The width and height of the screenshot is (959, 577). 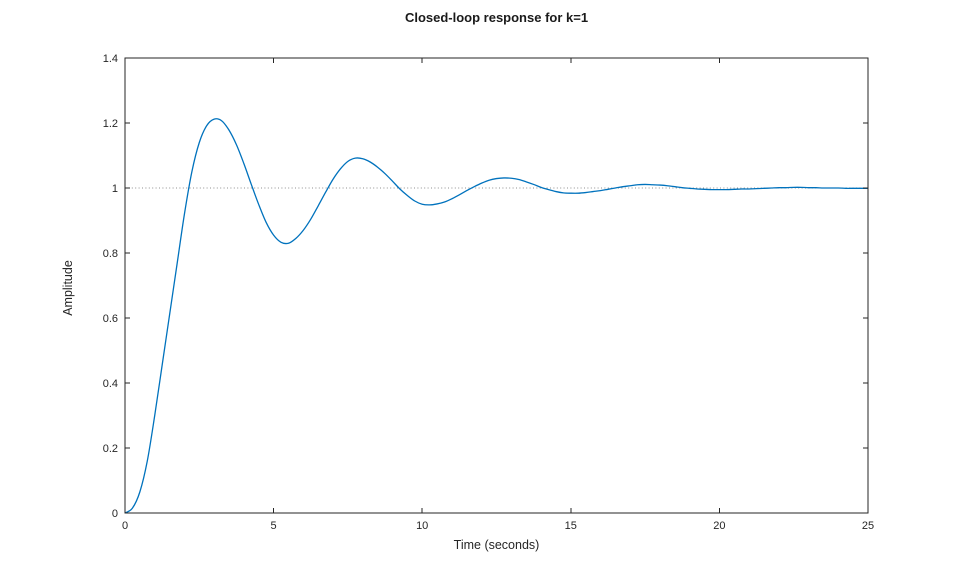 What do you see at coordinates (110, 59) in the screenshot?
I see `y-tick-label: 1.4` at bounding box center [110, 59].